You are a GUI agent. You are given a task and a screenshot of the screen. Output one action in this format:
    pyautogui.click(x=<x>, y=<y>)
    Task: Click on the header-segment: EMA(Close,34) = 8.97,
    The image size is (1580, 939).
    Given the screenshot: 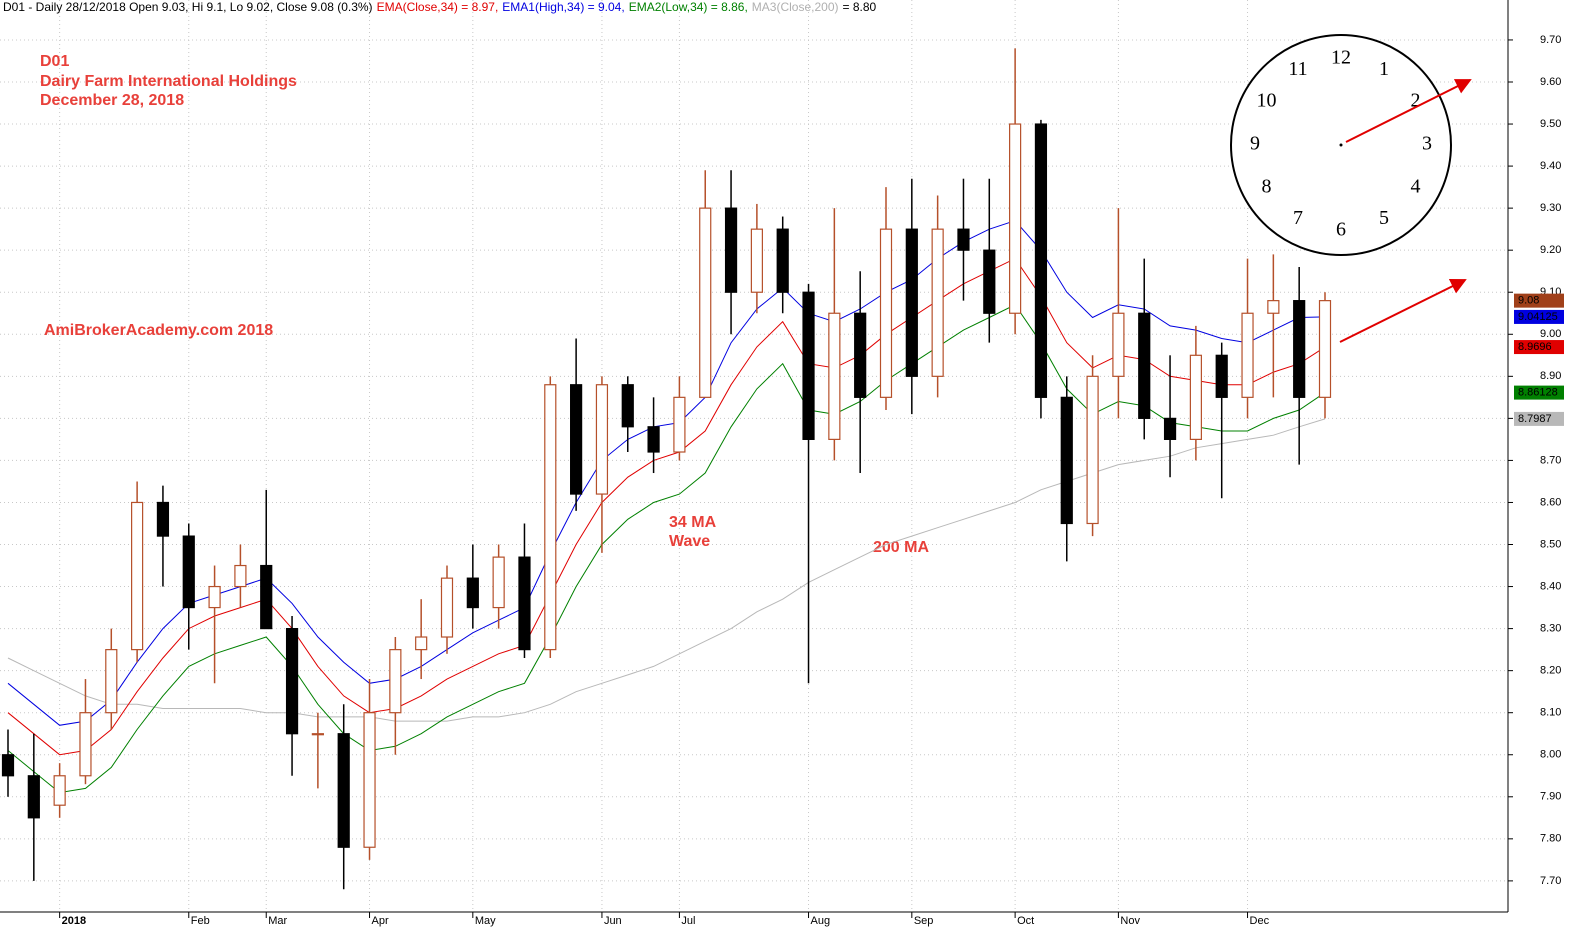 What is the action you would take?
    pyautogui.click(x=438, y=7)
    